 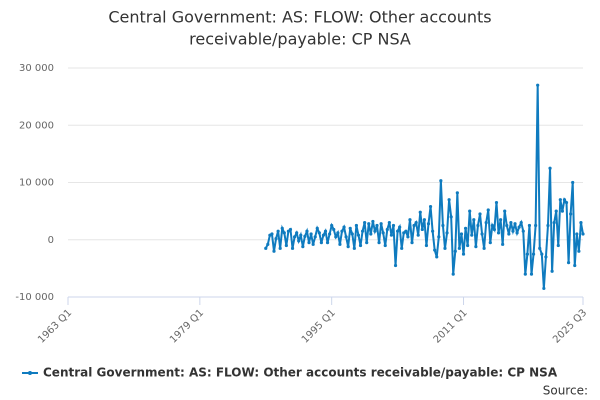 What do you see at coordinates (55, 326) in the screenshot?
I see `x-tick-label: 1963 Q1` at bounding box center [55, 326].